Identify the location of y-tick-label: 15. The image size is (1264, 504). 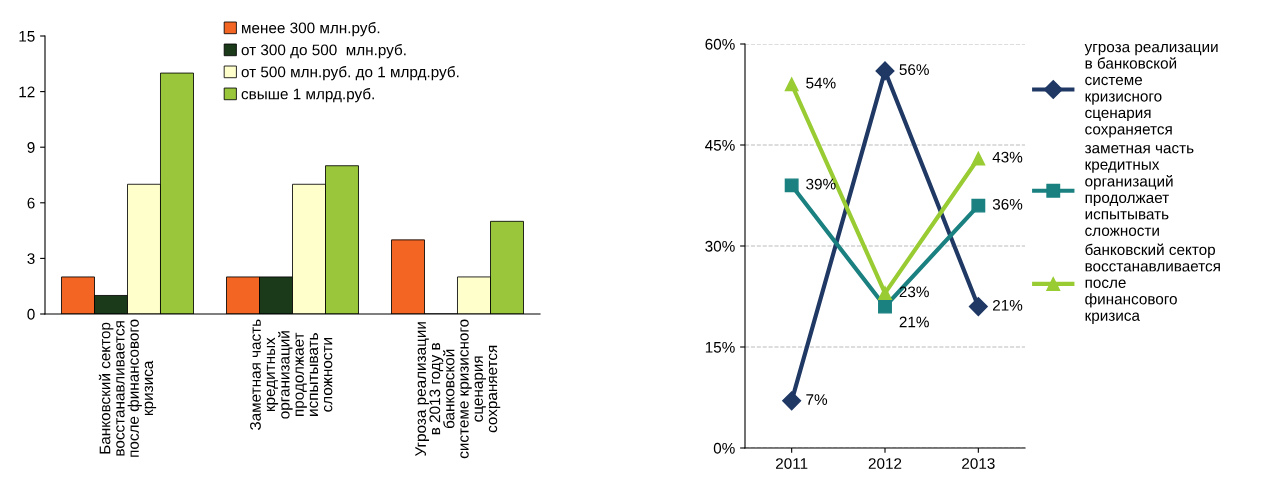
(27, 36).